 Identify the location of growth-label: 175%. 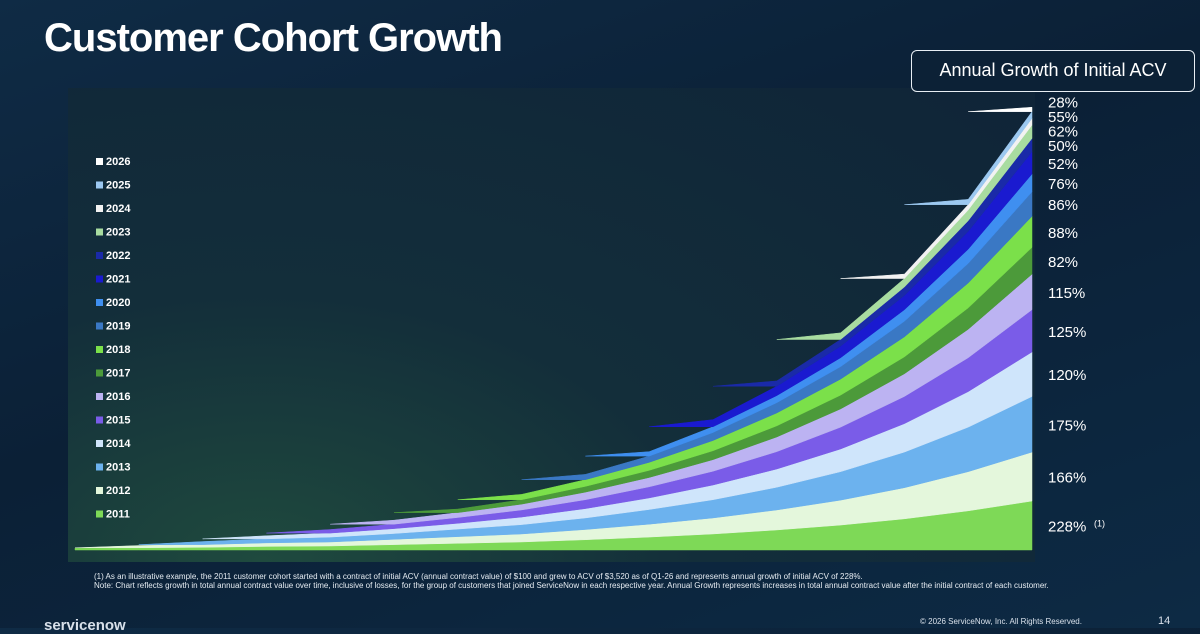
(1067, 425).